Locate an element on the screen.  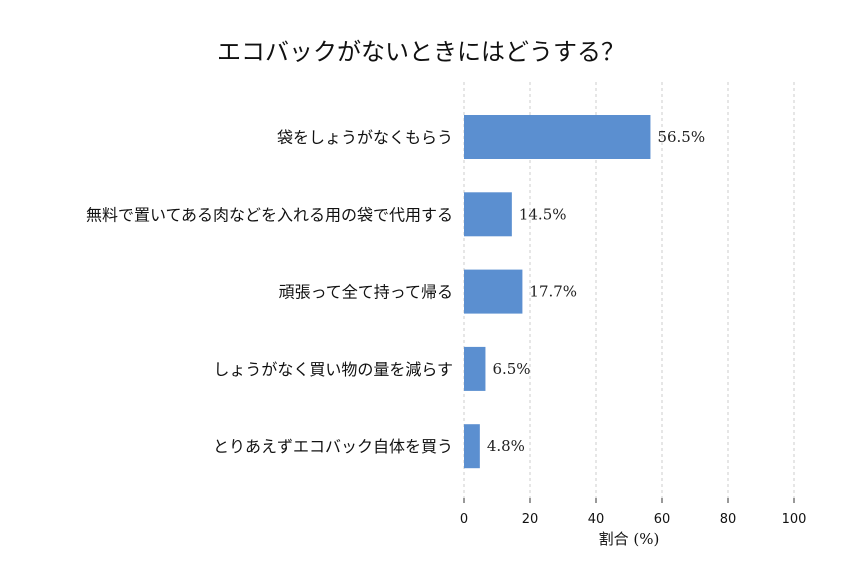
chart-title: エコバックがないときにはどうする？ is located at coordinates (421, 52).